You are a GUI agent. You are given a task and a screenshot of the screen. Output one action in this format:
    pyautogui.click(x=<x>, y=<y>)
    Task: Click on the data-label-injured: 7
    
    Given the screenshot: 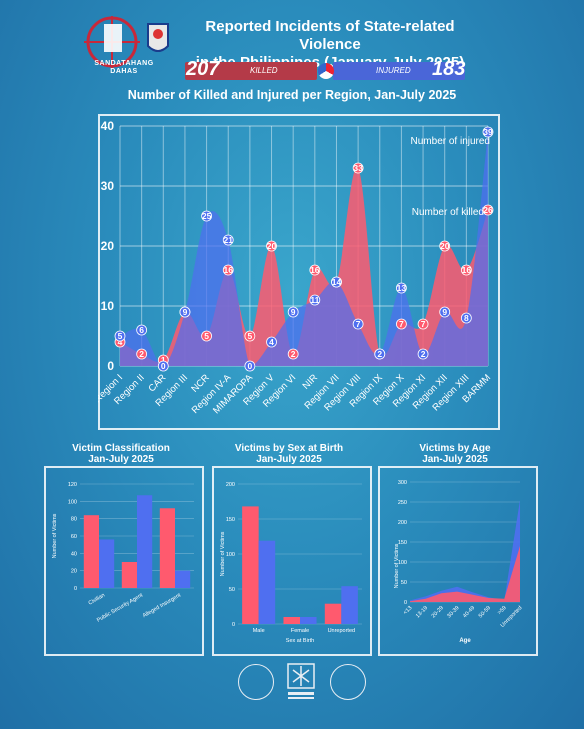 What is the action you would take?
    pyautogui.click(x=358, y=324)
    